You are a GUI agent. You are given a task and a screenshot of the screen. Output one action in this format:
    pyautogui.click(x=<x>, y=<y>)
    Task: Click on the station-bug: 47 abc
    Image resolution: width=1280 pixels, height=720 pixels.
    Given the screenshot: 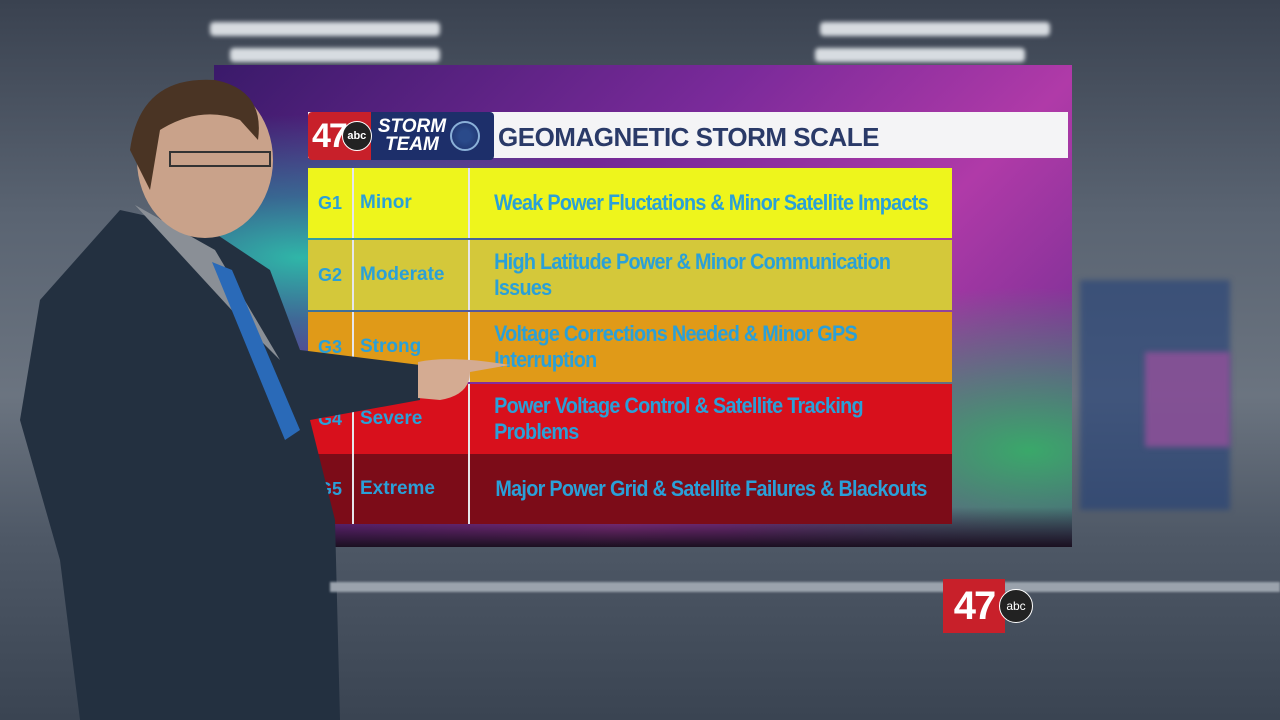 What is the action you would take?
    pyautogui.click(x=993, y=606)
    